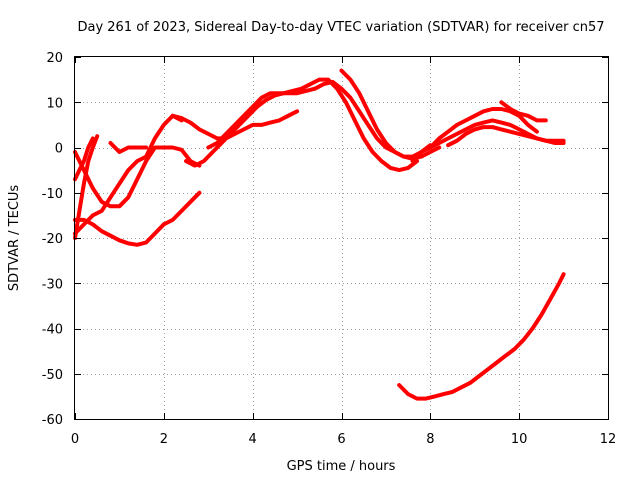 The image size is (640, 480). I want to click on y-tick-label: 0, so click(59, 149).